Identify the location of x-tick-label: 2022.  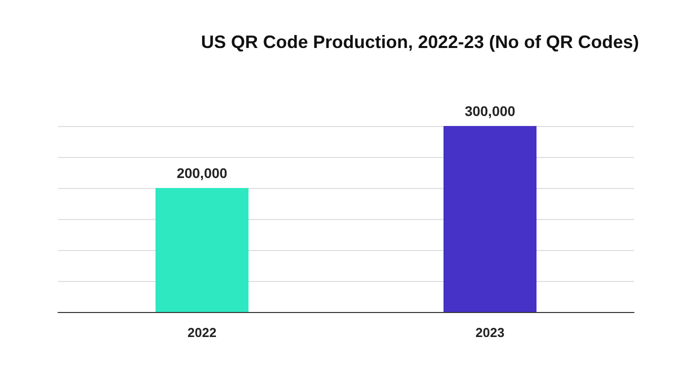
(202, 332).